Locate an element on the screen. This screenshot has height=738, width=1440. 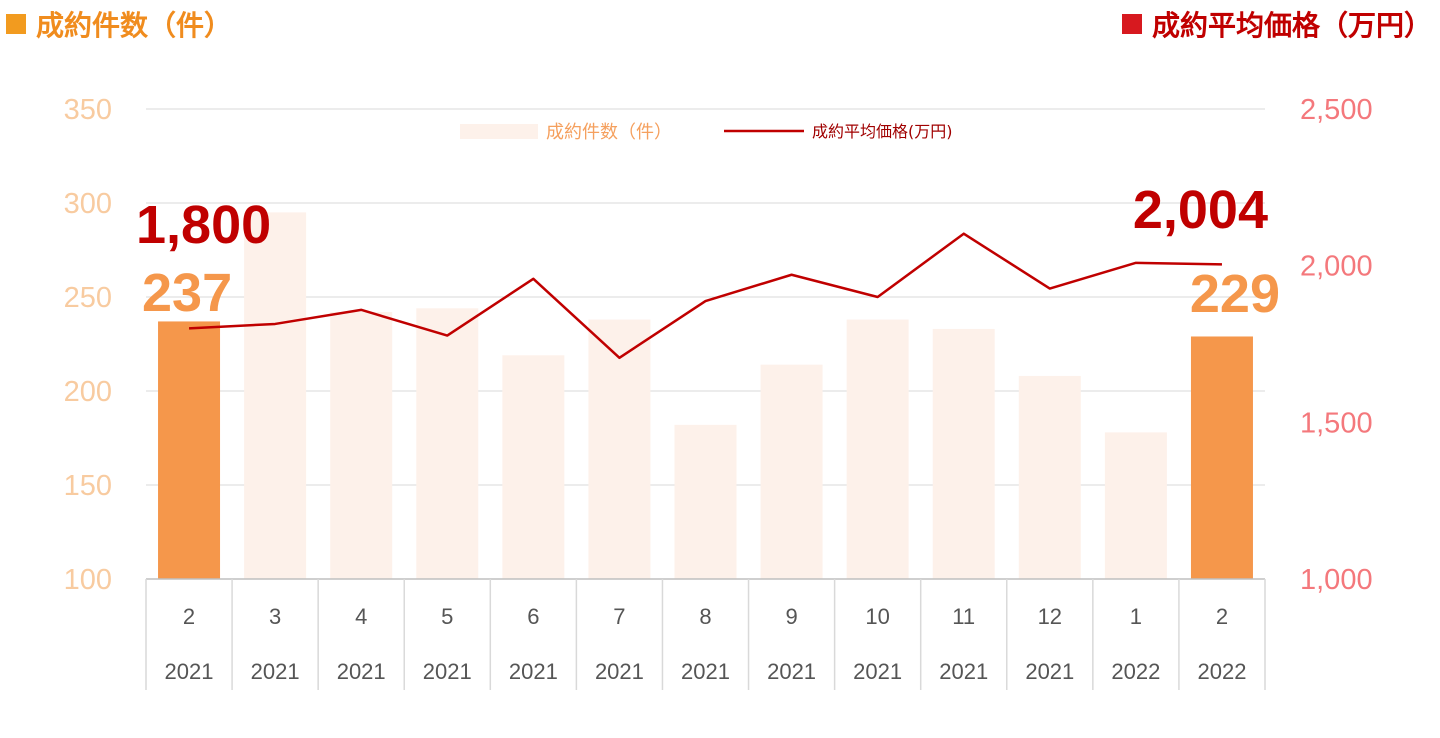
bar-last-value-label: 229 is located at coordinates (1235, 294).